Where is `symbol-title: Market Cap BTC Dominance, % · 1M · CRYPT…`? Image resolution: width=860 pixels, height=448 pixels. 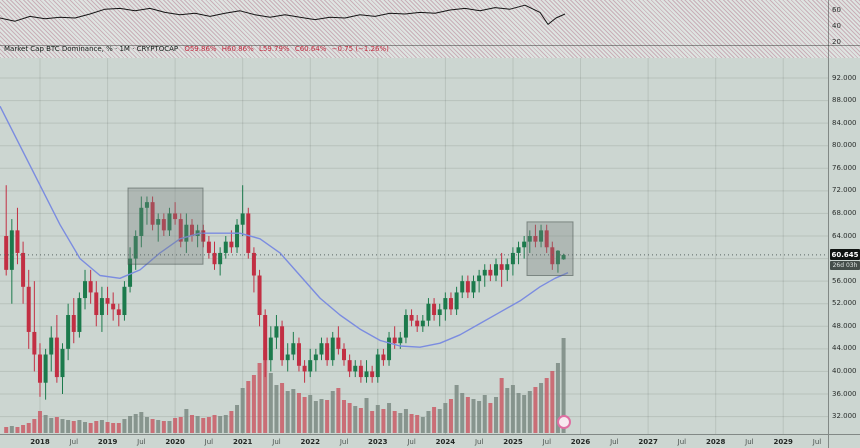
symbol-title: Market Cap BTC Dominance, % · 1M · CRYPT… is located at coordinates (91, 49).